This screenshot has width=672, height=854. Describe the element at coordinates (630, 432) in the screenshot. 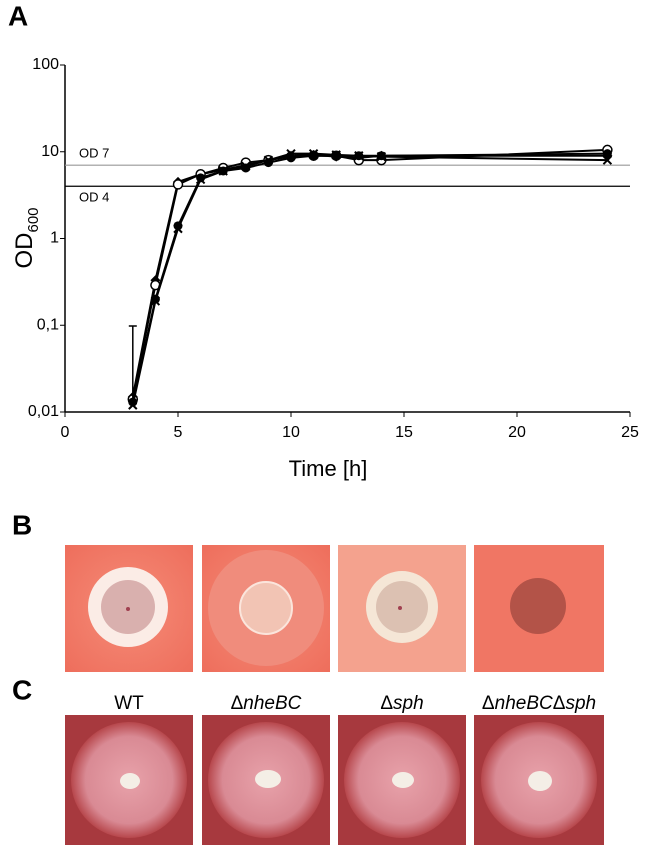

I see `x-tick-label: 25` at that location.